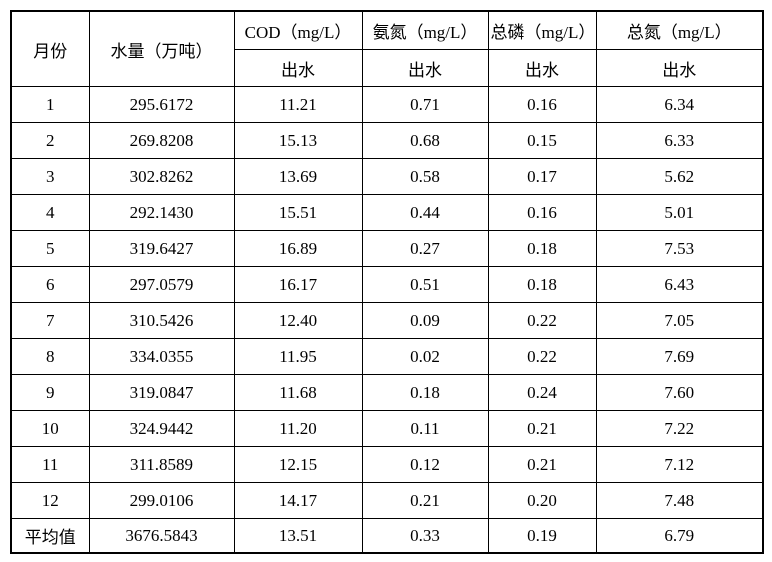  I want to click on cell-water: 269.8208, so click(161, 140).